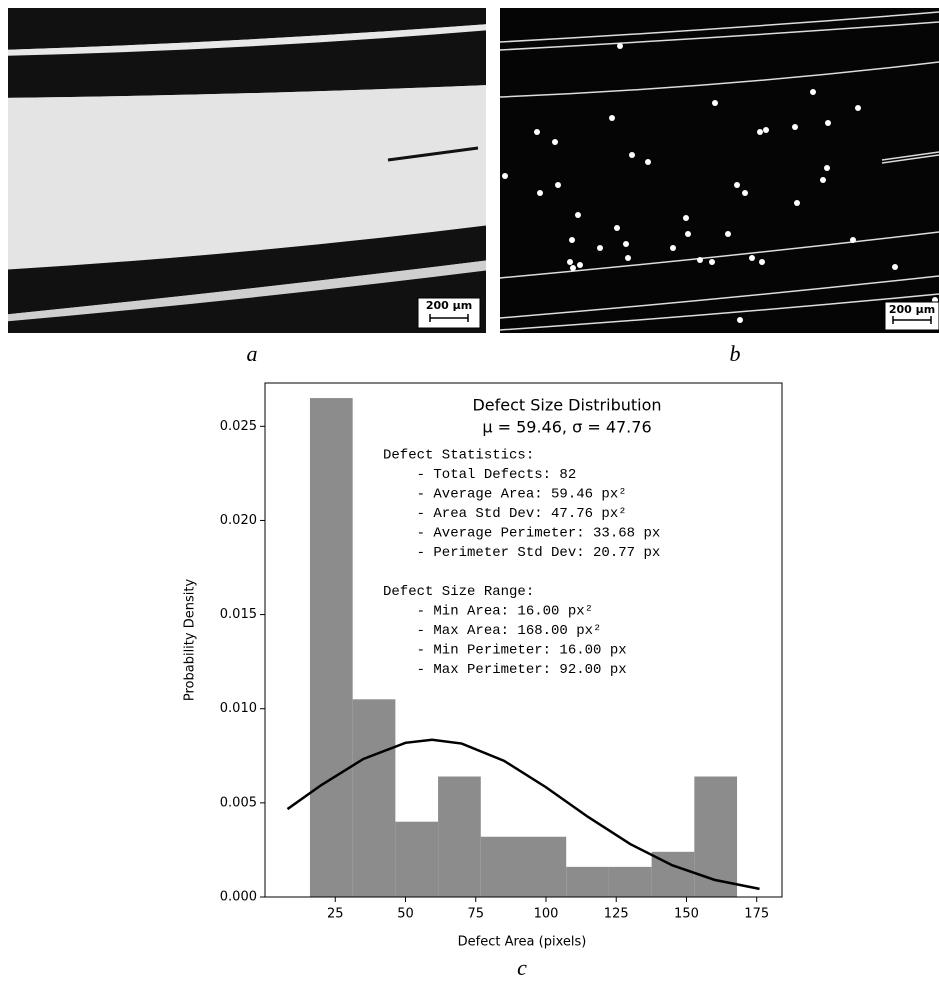 This screenshot has height=981, width=939. What do you see at coordinates (522, 967) in the screenshot?
I see `panel-label: c` at bounding box center [522, 967].